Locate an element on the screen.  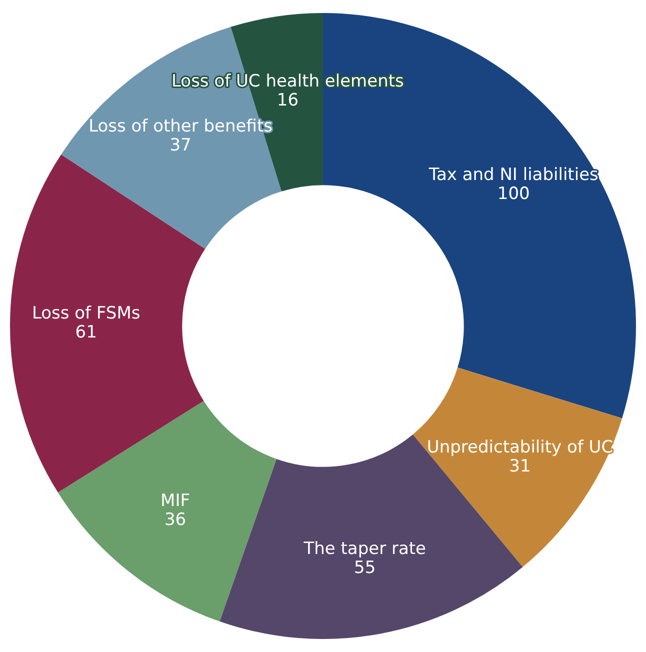
slice-label: Unpredictability of UC is located at coordinates (520, 448).